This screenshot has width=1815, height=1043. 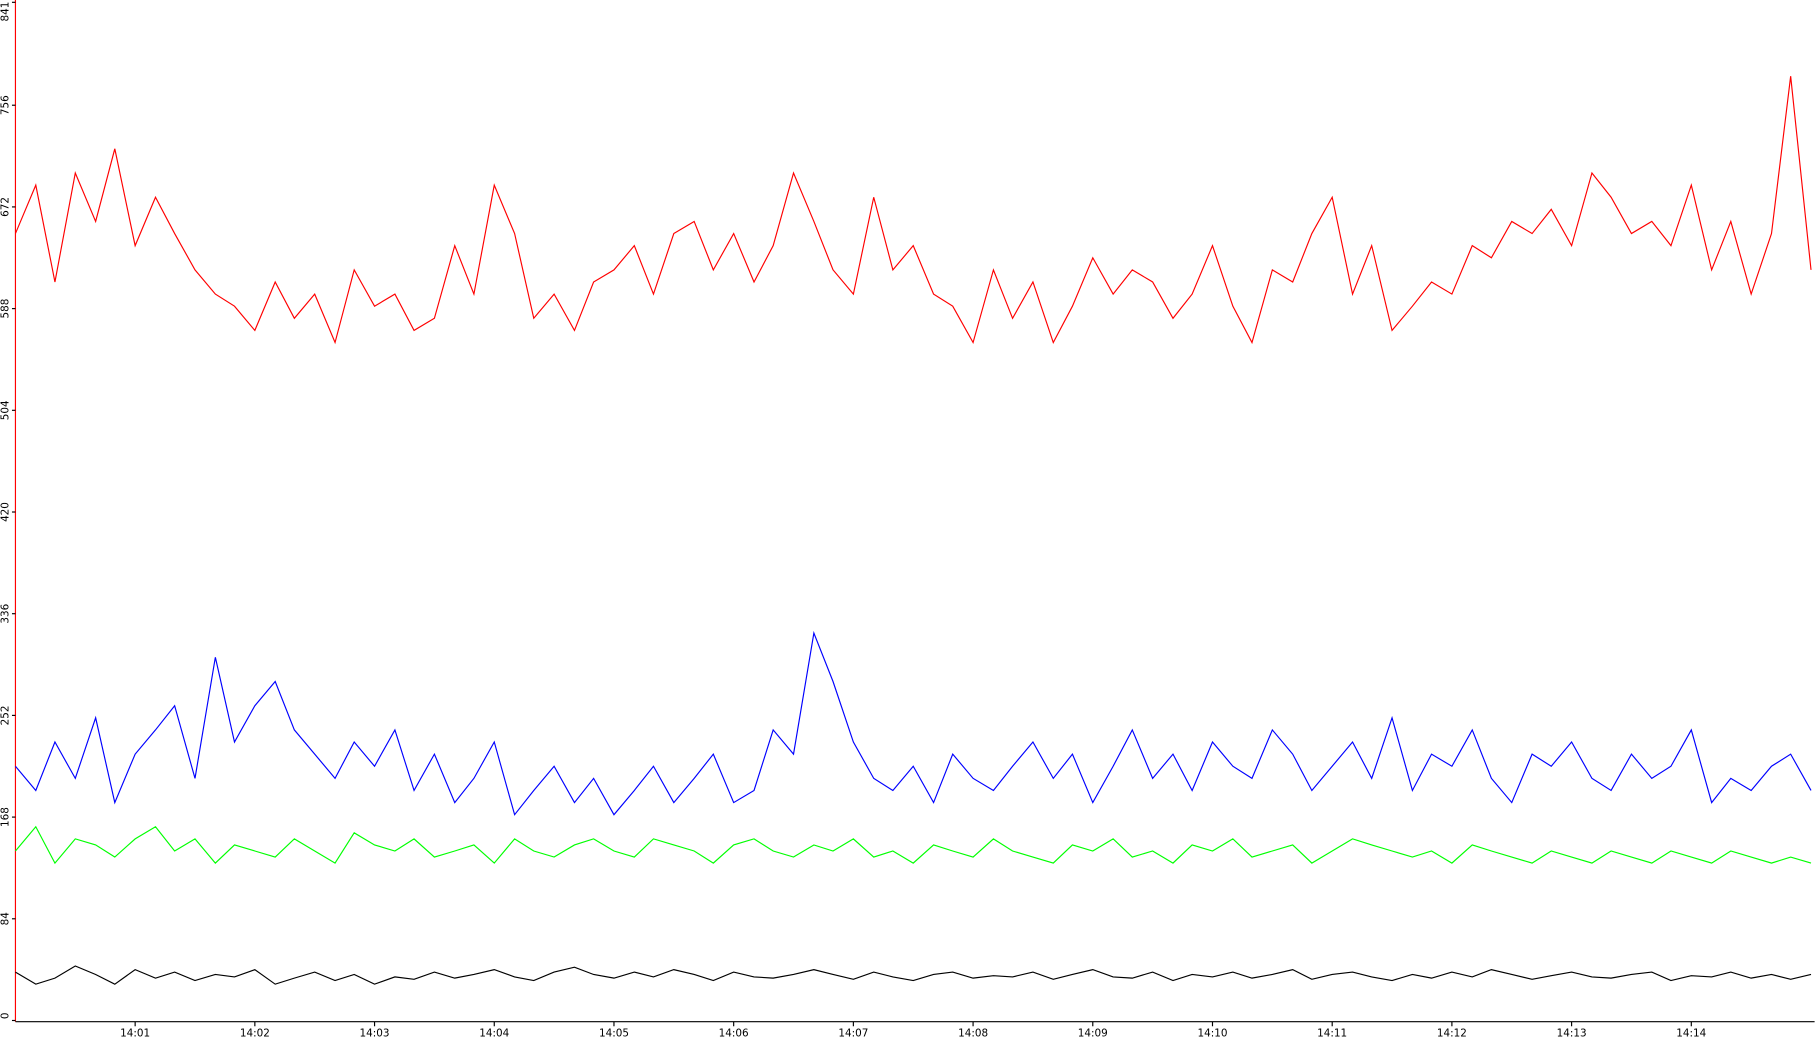 What do you see at coordinates (5, 309) in the screenshot?
I see `y-tick-label: 588` at bounding box center [5, 309].